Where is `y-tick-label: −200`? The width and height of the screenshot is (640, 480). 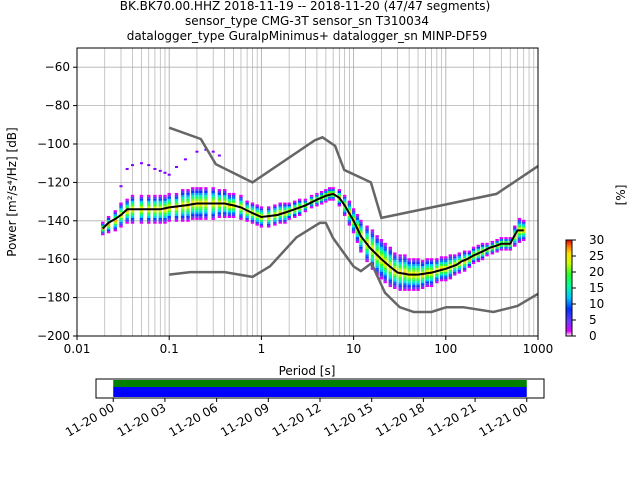 y-tick-label: −200 is located at coordinates (53, 336).